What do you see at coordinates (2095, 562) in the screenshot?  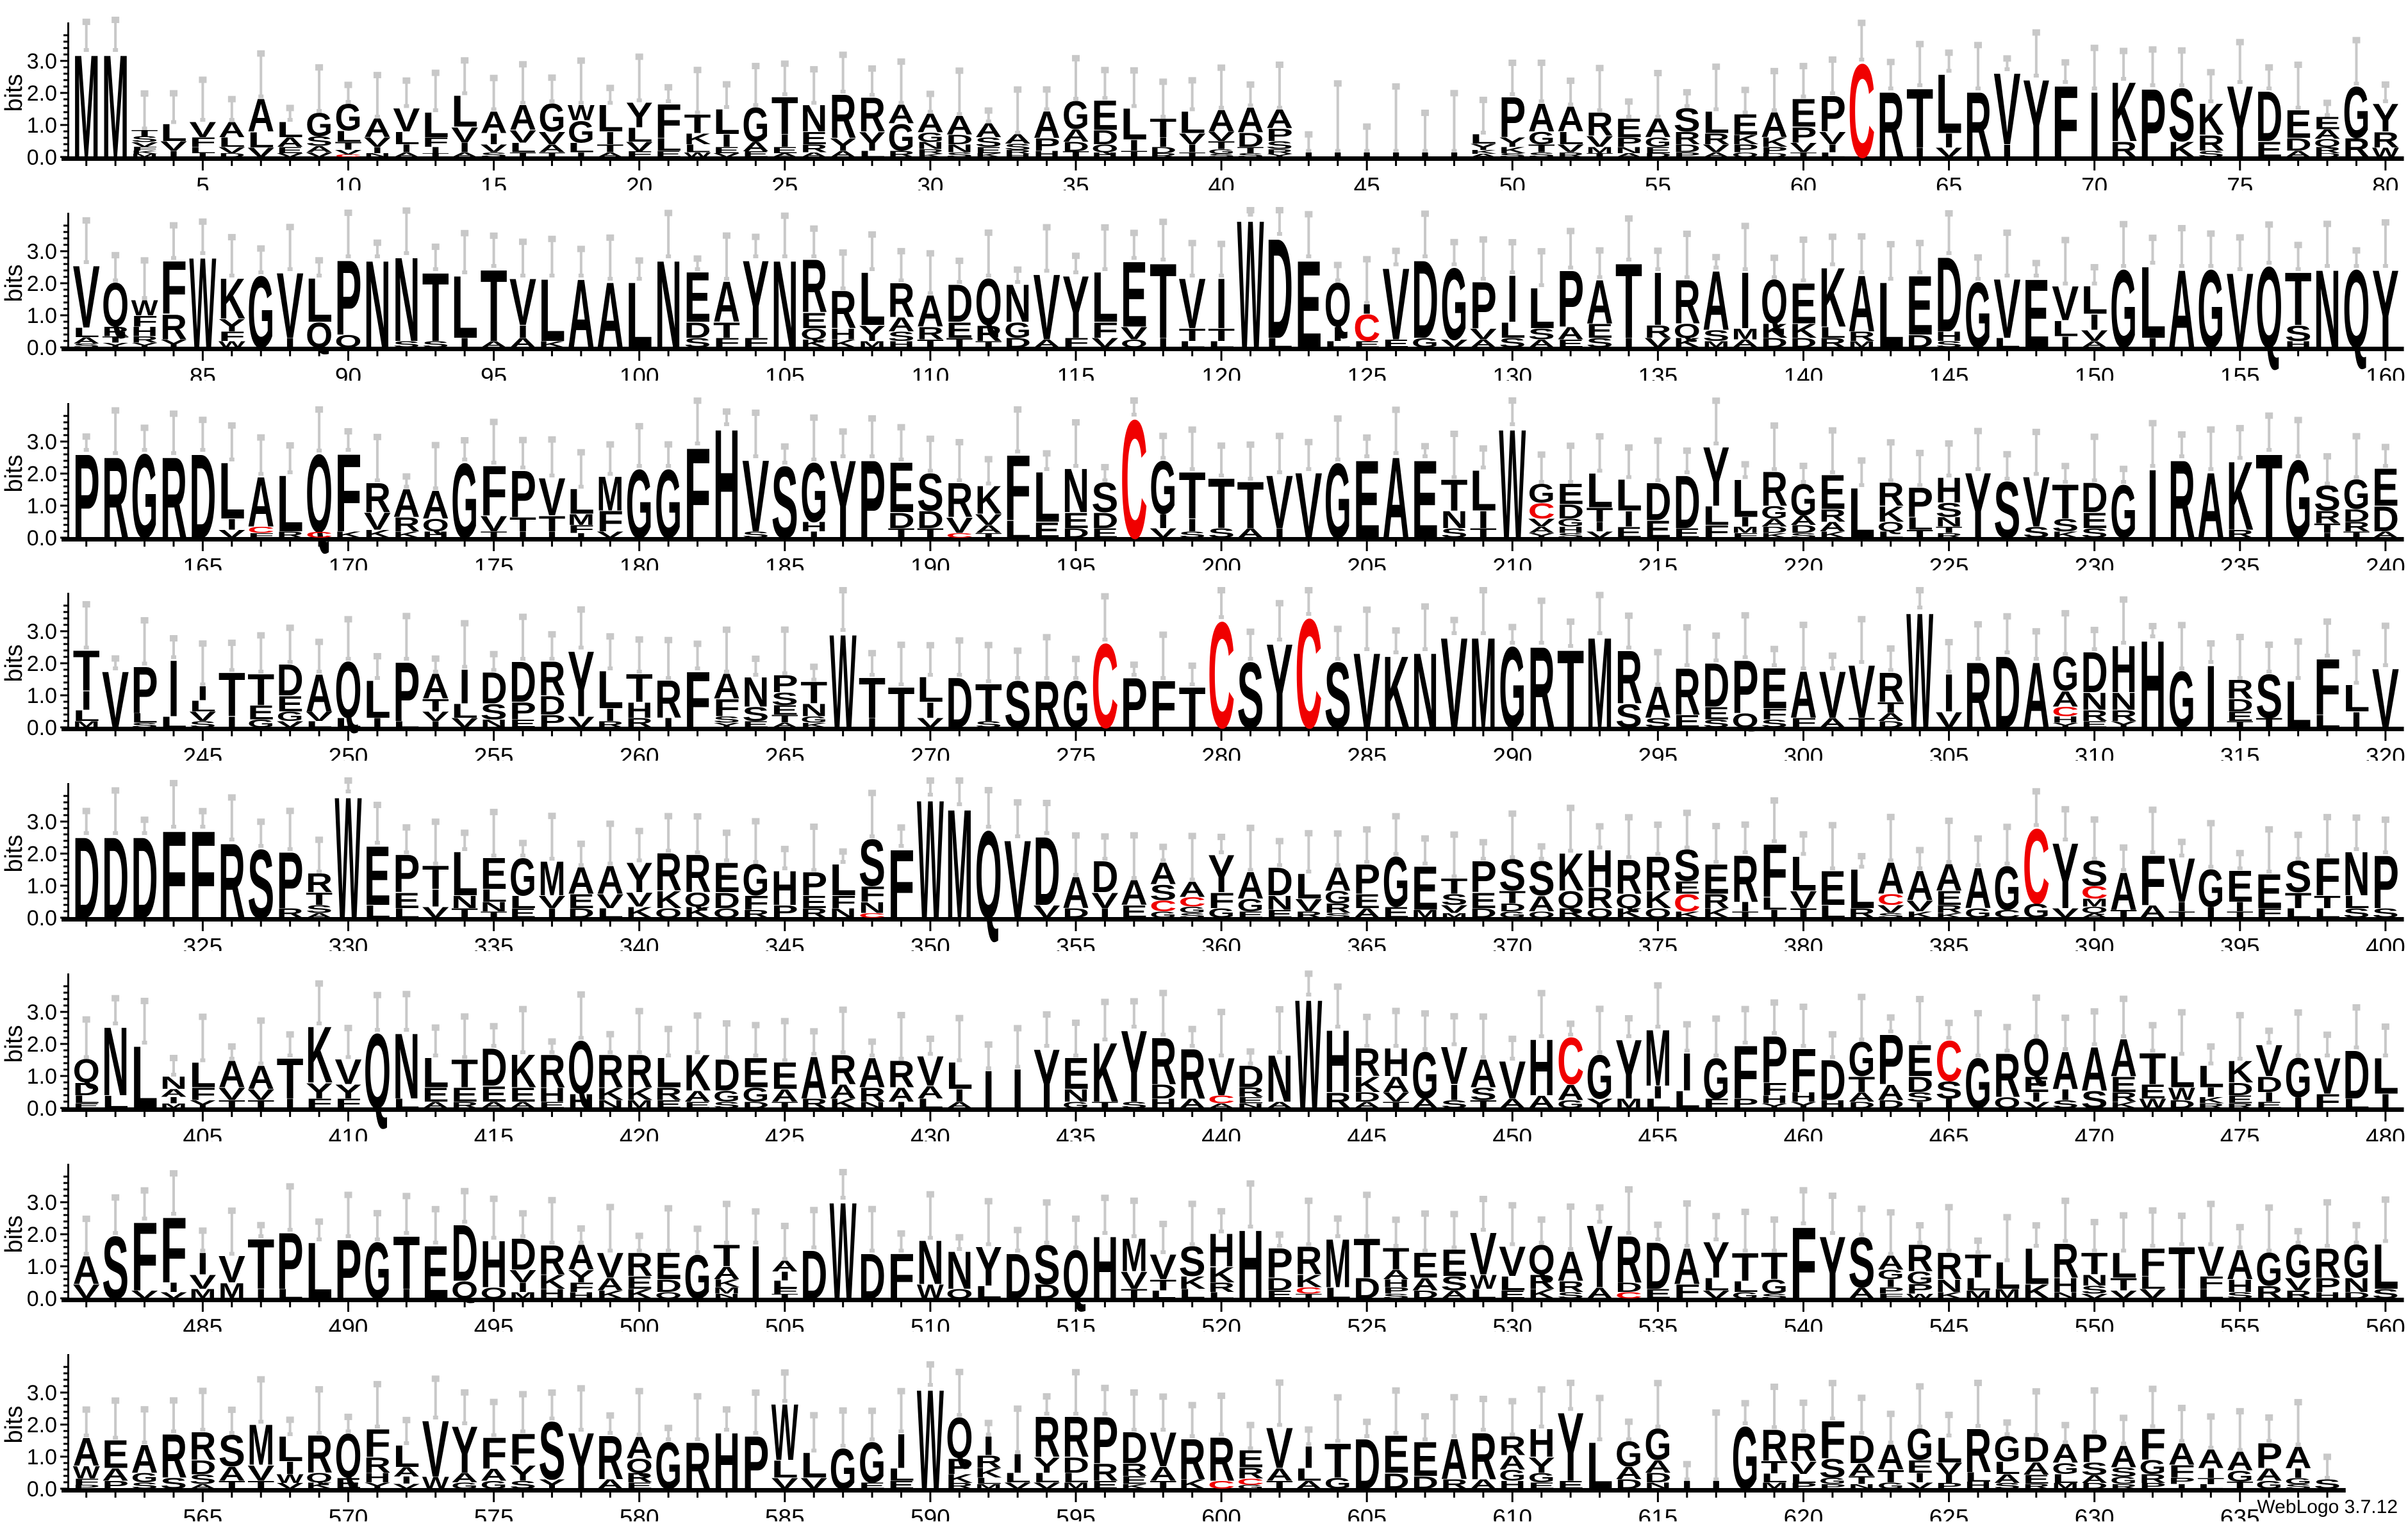 I see `x-tick-label: 230` at bounding box center [2095, 562].